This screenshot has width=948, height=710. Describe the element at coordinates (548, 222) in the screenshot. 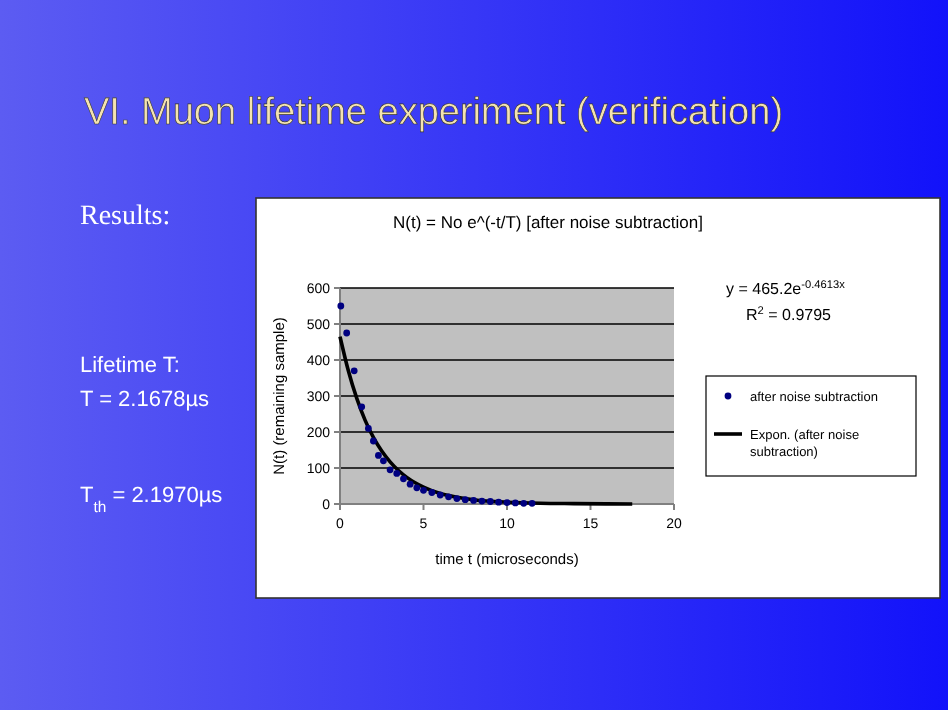

I see `chart-subtitle: N(t) = No e^(-t/T) [after noise subtraction]` at that location.